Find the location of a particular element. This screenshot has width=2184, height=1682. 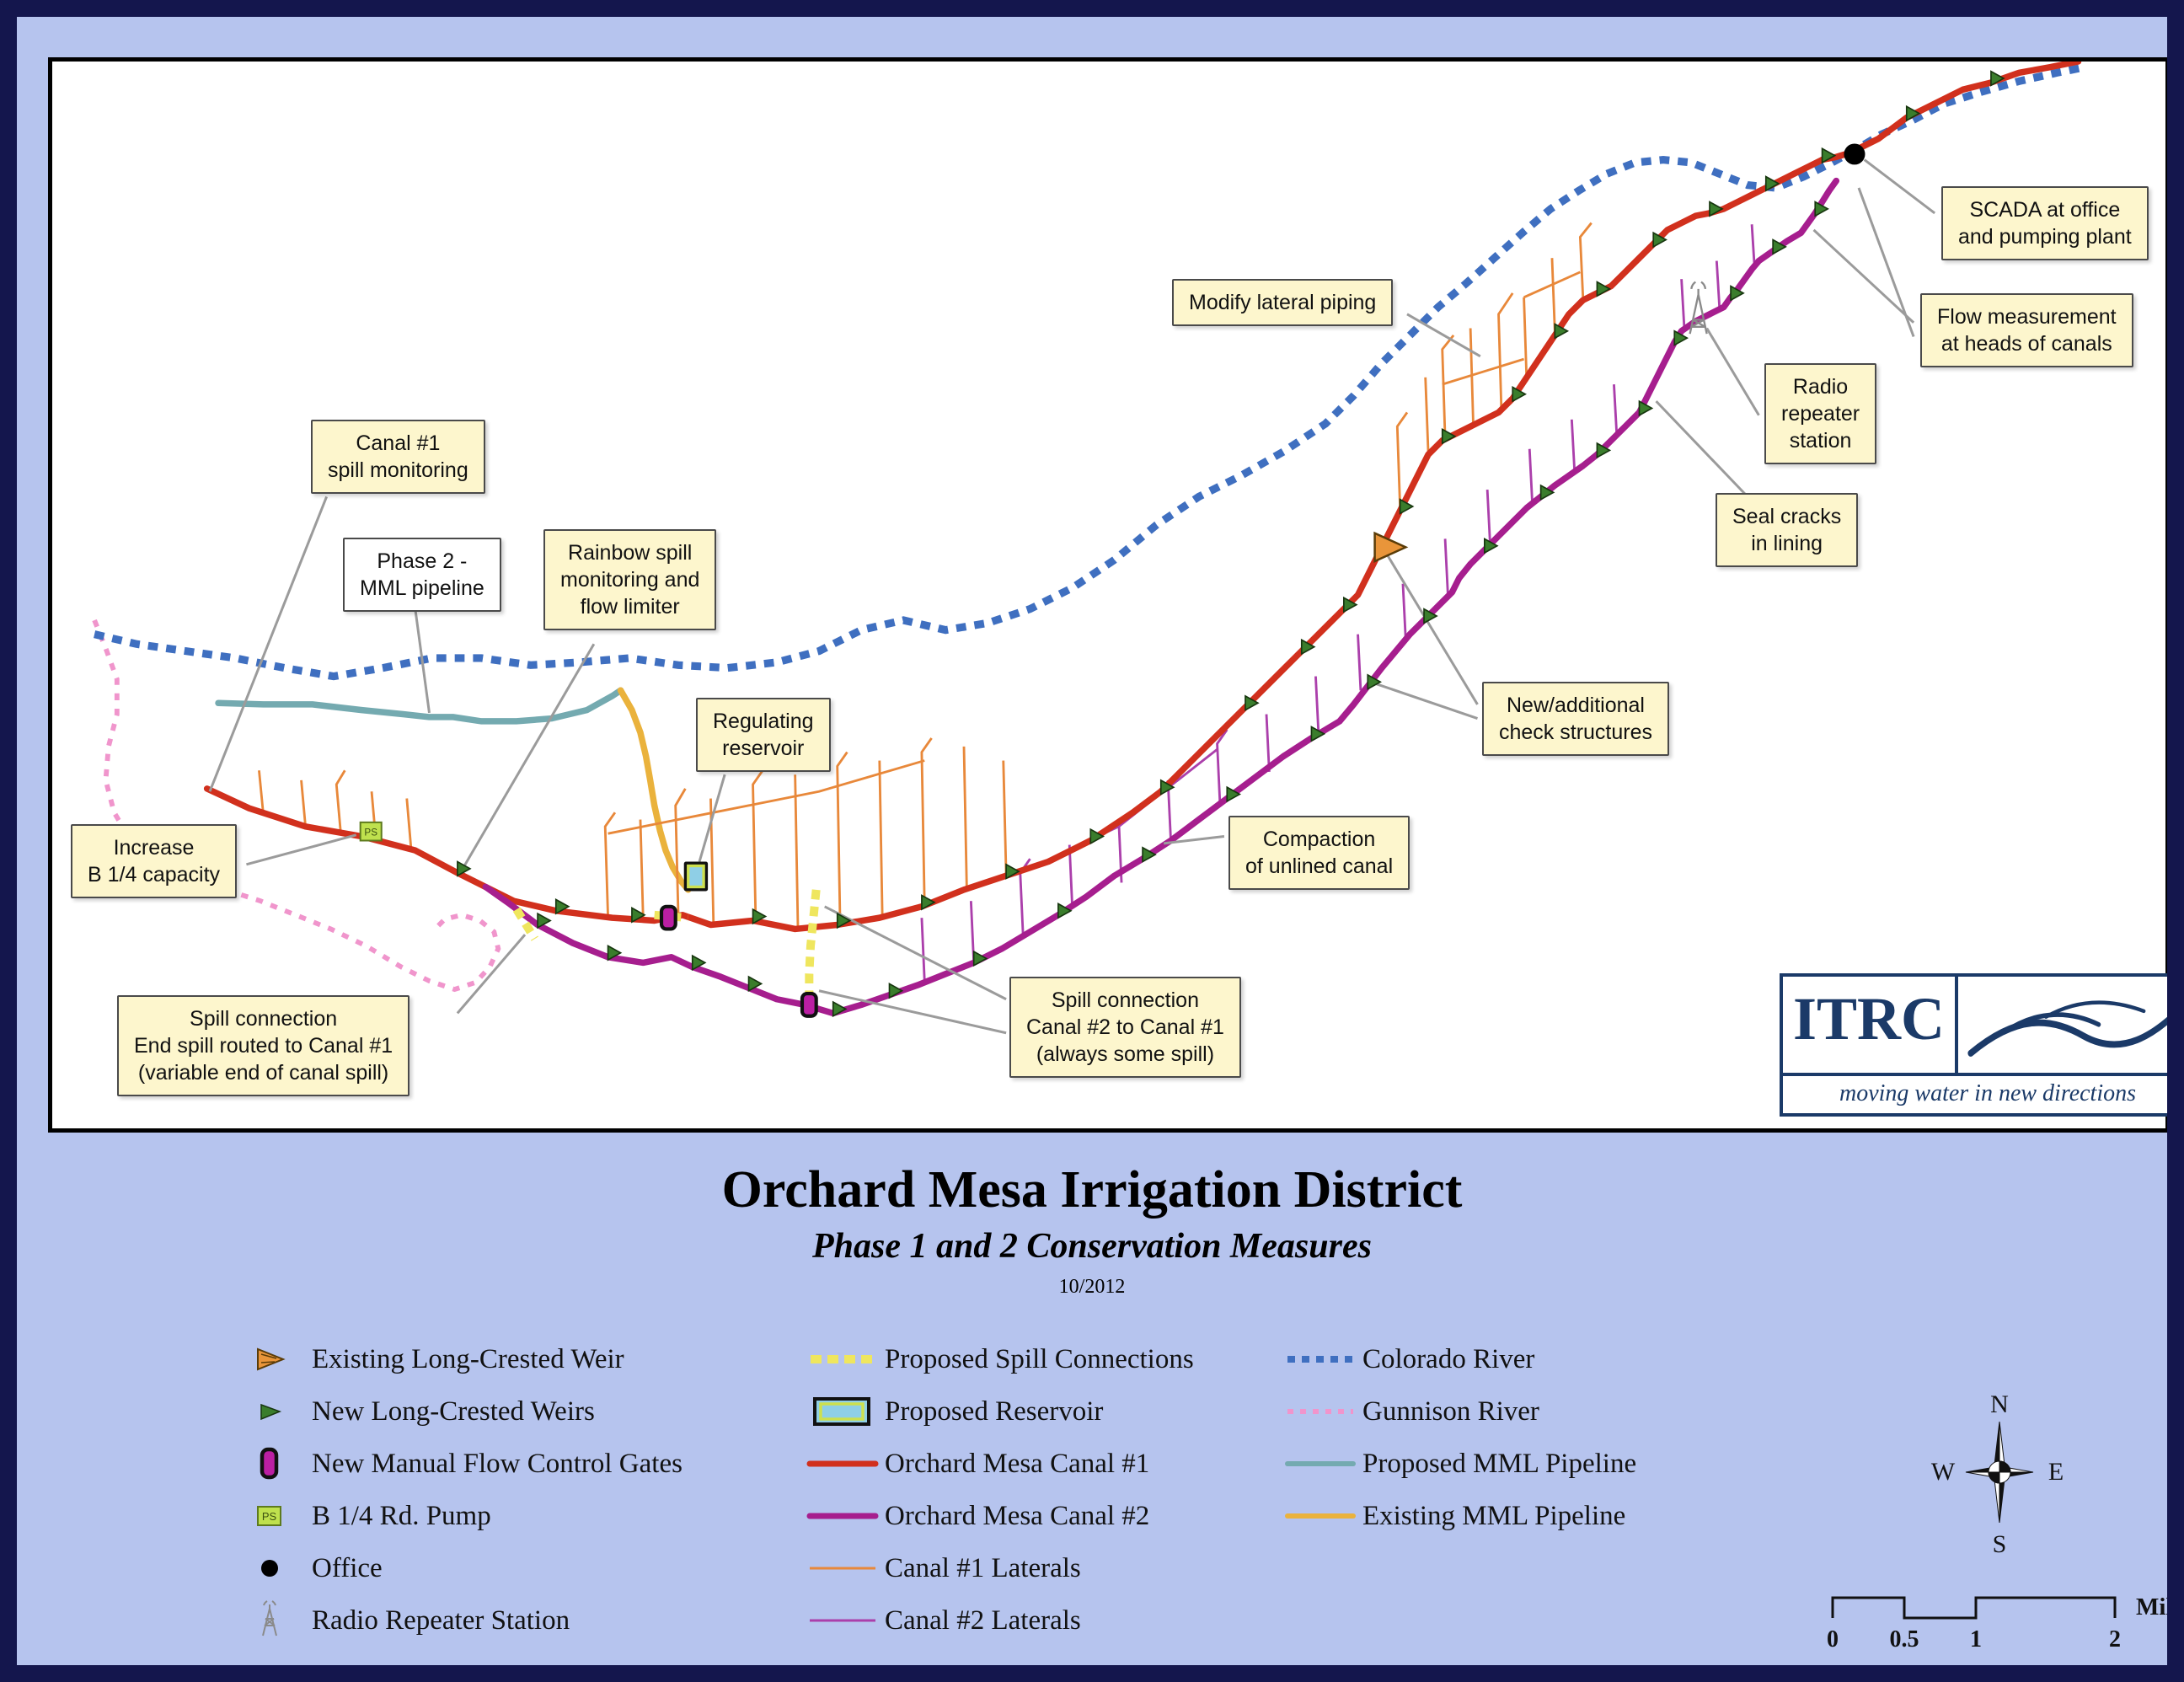

legend-label: Orchard Mesa Canal #2 is located at coordinates (1017, 1515).